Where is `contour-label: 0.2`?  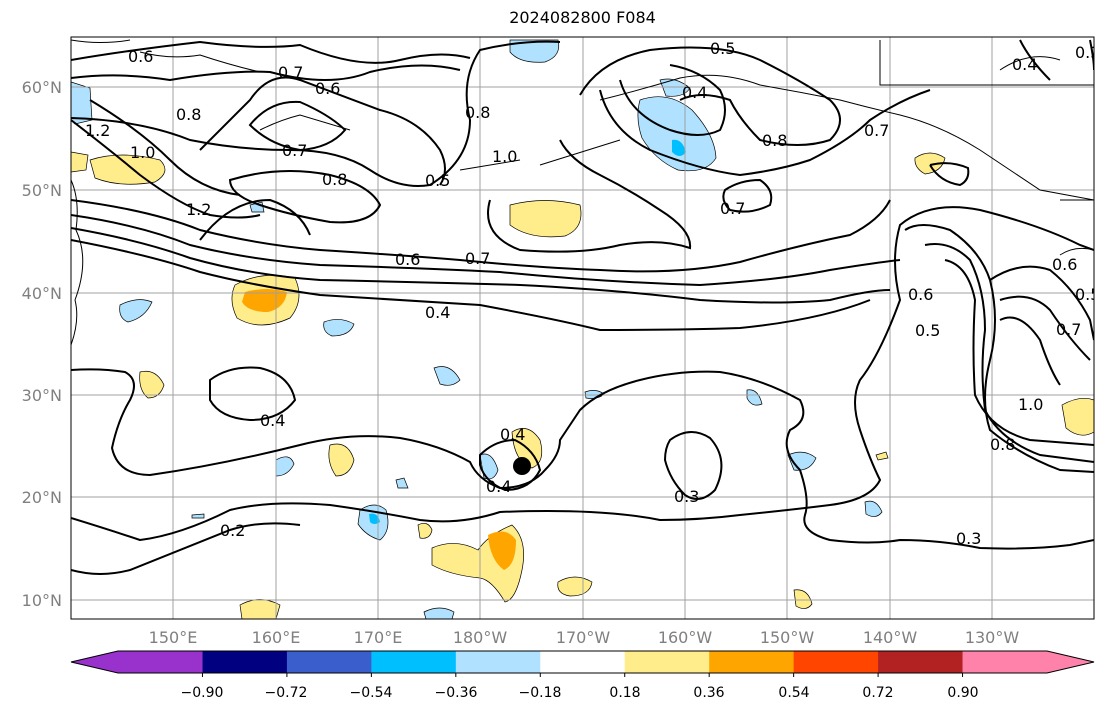
contour-label: 0.2 is located at coordinates (232, 530).